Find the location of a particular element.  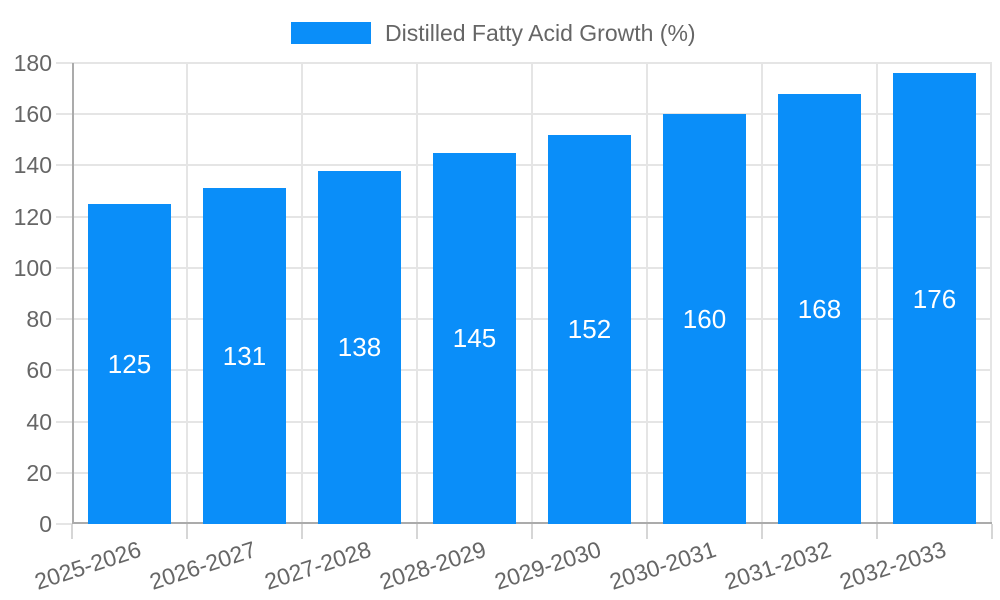

bar-value-label: 168 is located at coordinates (819, 308).